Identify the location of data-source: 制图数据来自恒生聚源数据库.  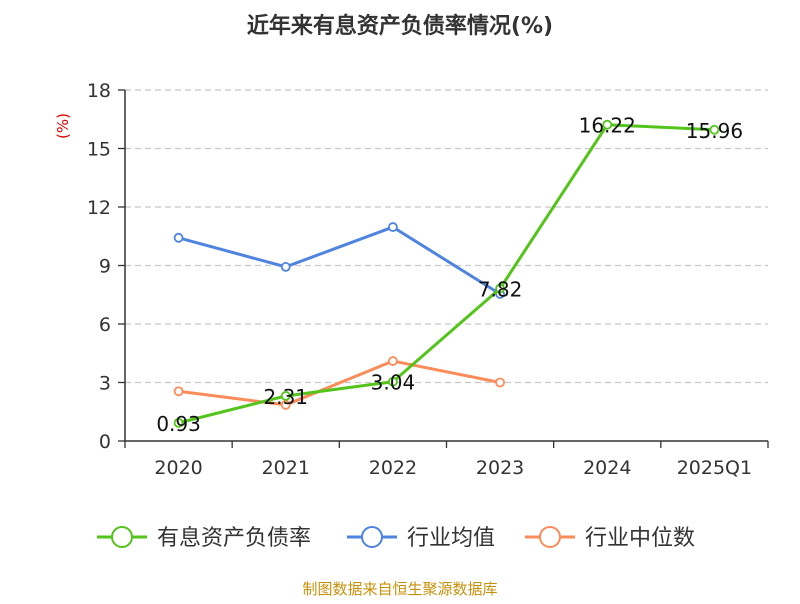
(399, 589).